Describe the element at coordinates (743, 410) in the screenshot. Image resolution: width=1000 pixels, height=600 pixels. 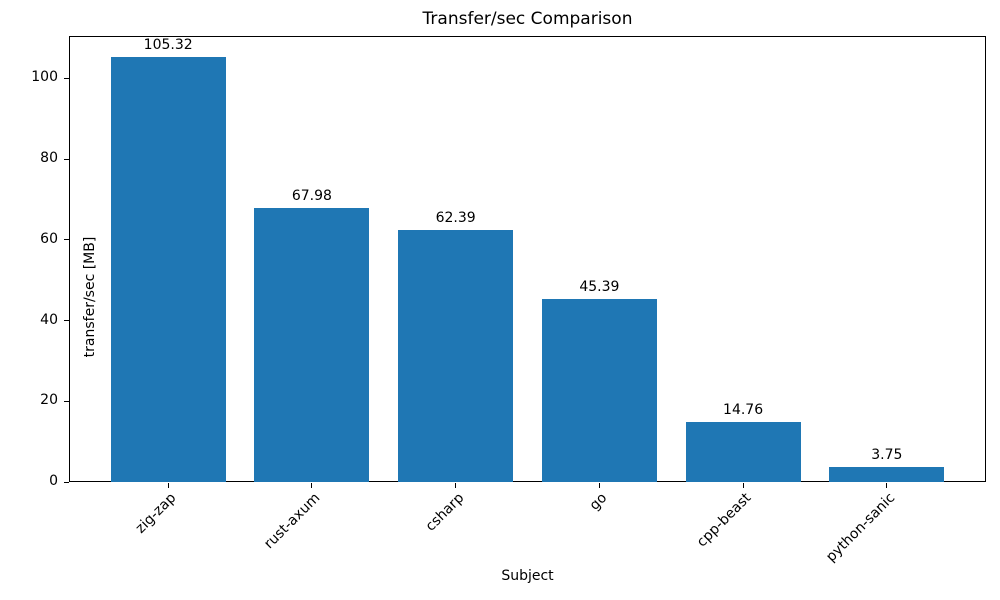
I see `bar-value-label: 14.76` at that location.